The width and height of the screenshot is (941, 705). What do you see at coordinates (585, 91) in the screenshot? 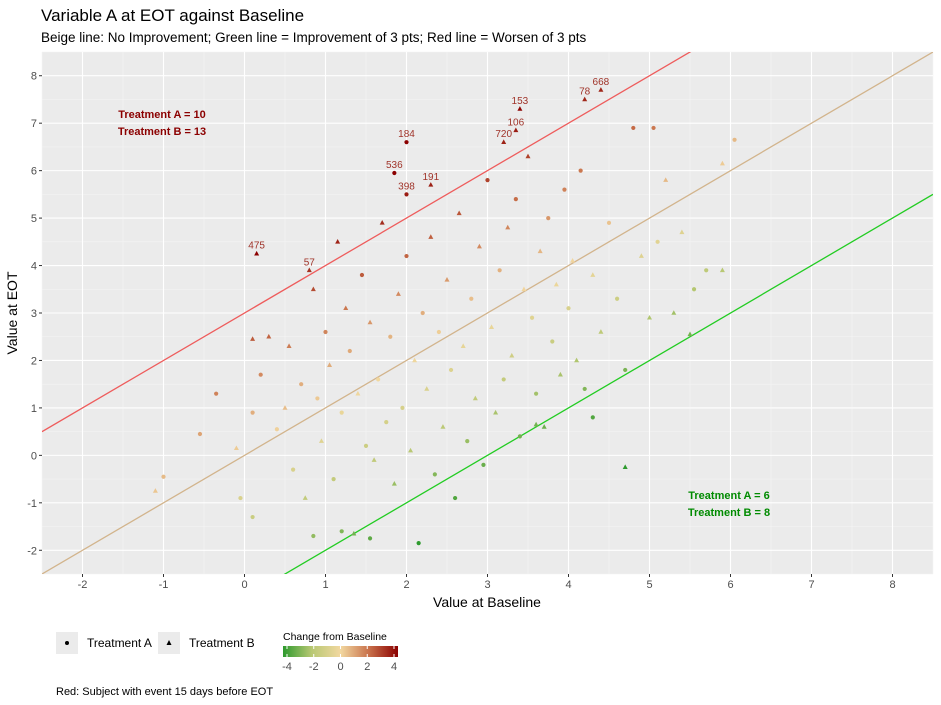
I see `point-label: 78` at bounding box center [585, 91].